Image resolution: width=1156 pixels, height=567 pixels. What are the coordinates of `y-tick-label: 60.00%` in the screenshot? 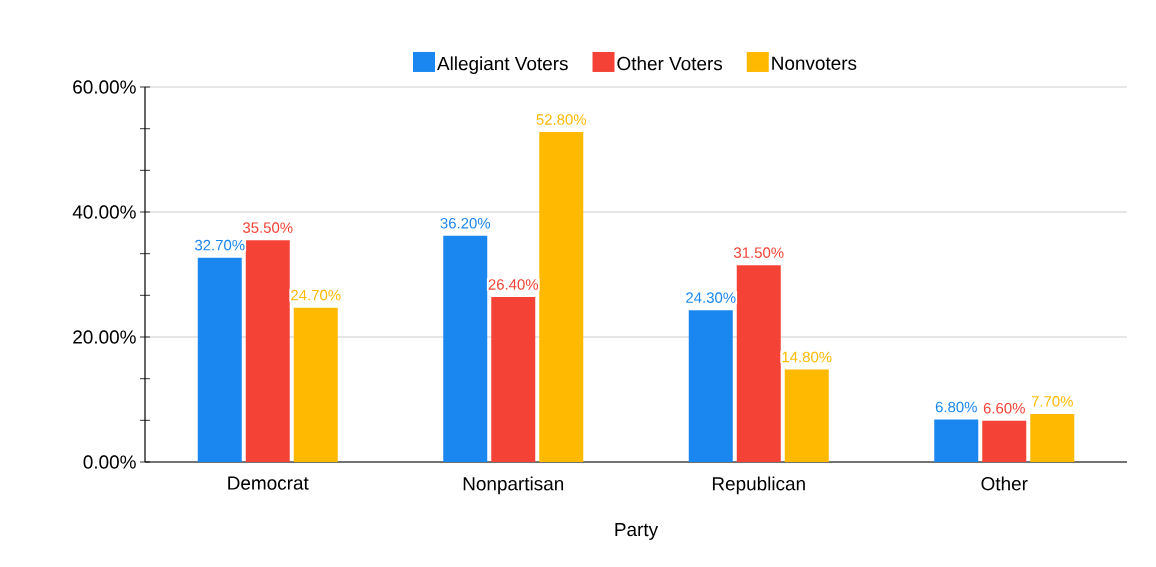 It's located at (104, 87).